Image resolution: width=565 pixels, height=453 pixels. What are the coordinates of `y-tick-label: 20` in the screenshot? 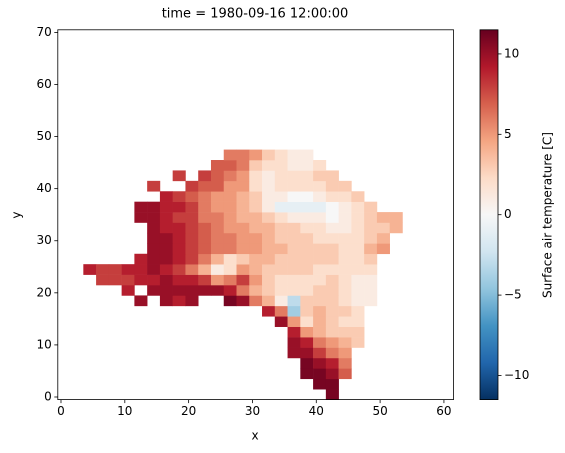 It's located at (44, 292).